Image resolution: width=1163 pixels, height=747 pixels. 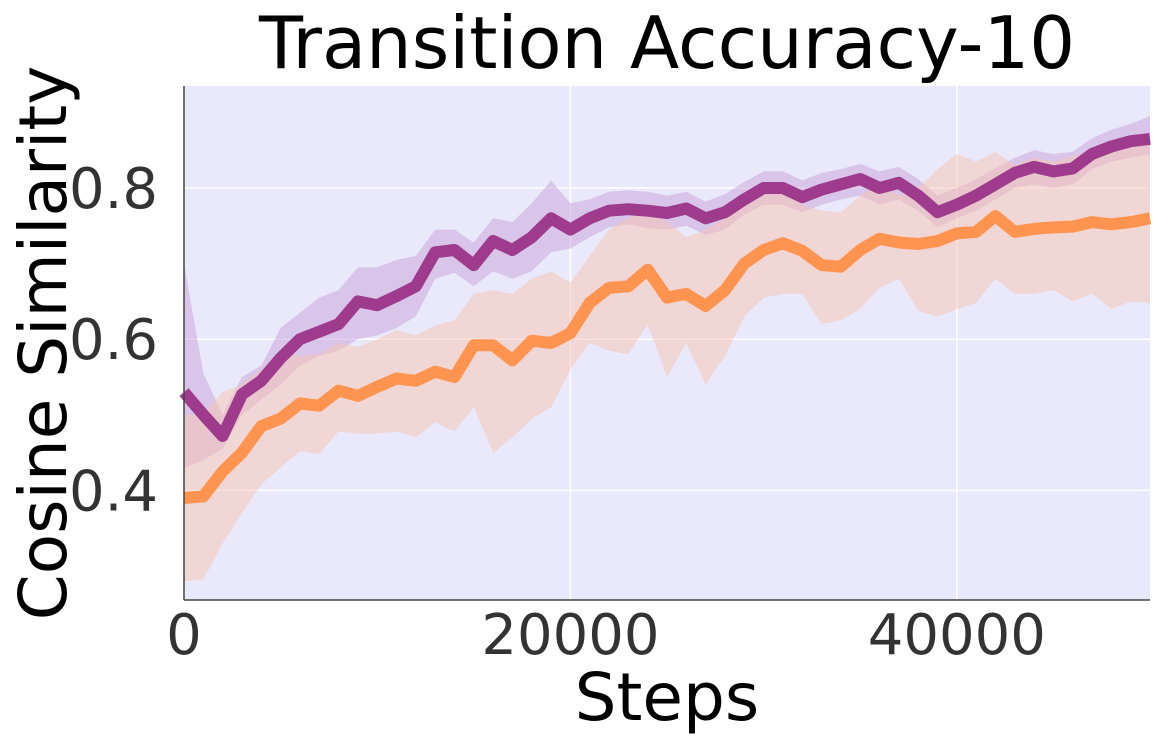 What do you see at coordinates (667, 697) in the screenshot?
I see `x-axis-label: Steps` at bounding box center [667, 697].